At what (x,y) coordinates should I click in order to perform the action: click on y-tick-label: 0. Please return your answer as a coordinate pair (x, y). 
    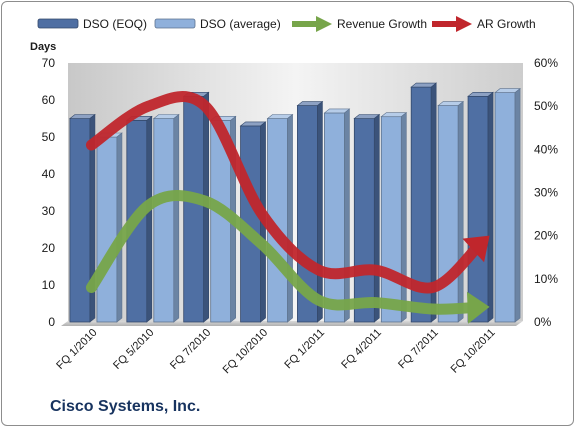
    Looking at the image, I should click on (51, 322).